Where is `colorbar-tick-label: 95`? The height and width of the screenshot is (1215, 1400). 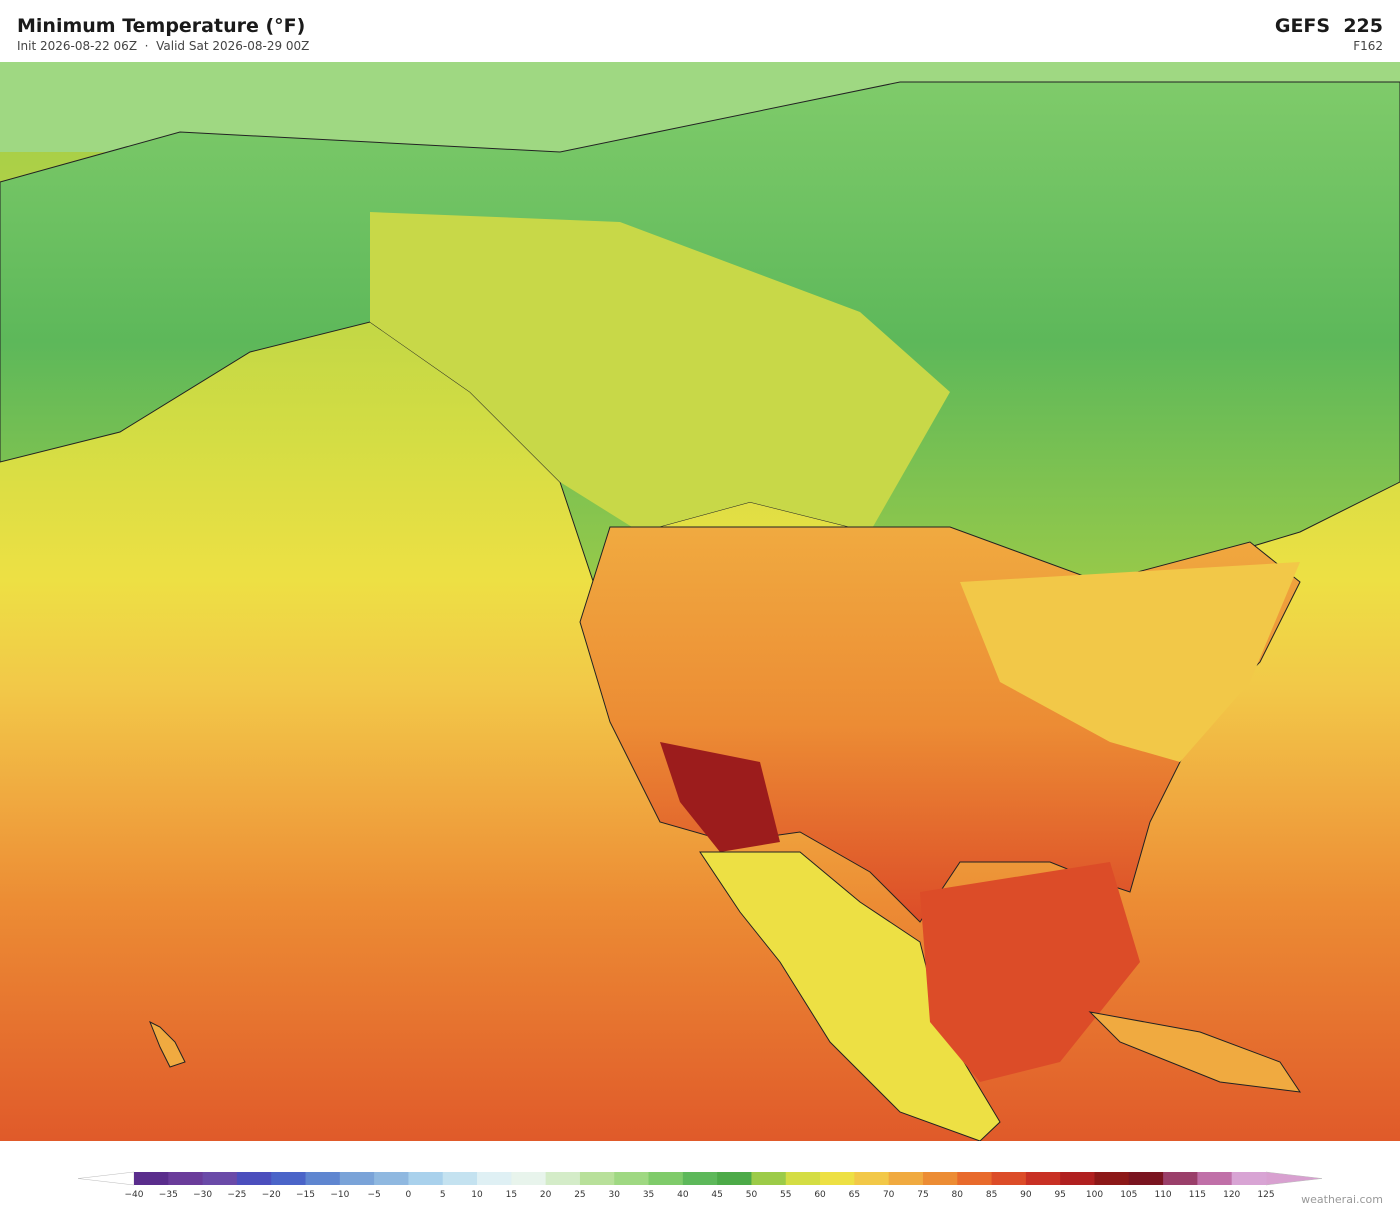 colorbar-tick-label: 95 is located at coordinates (1059, 1195).